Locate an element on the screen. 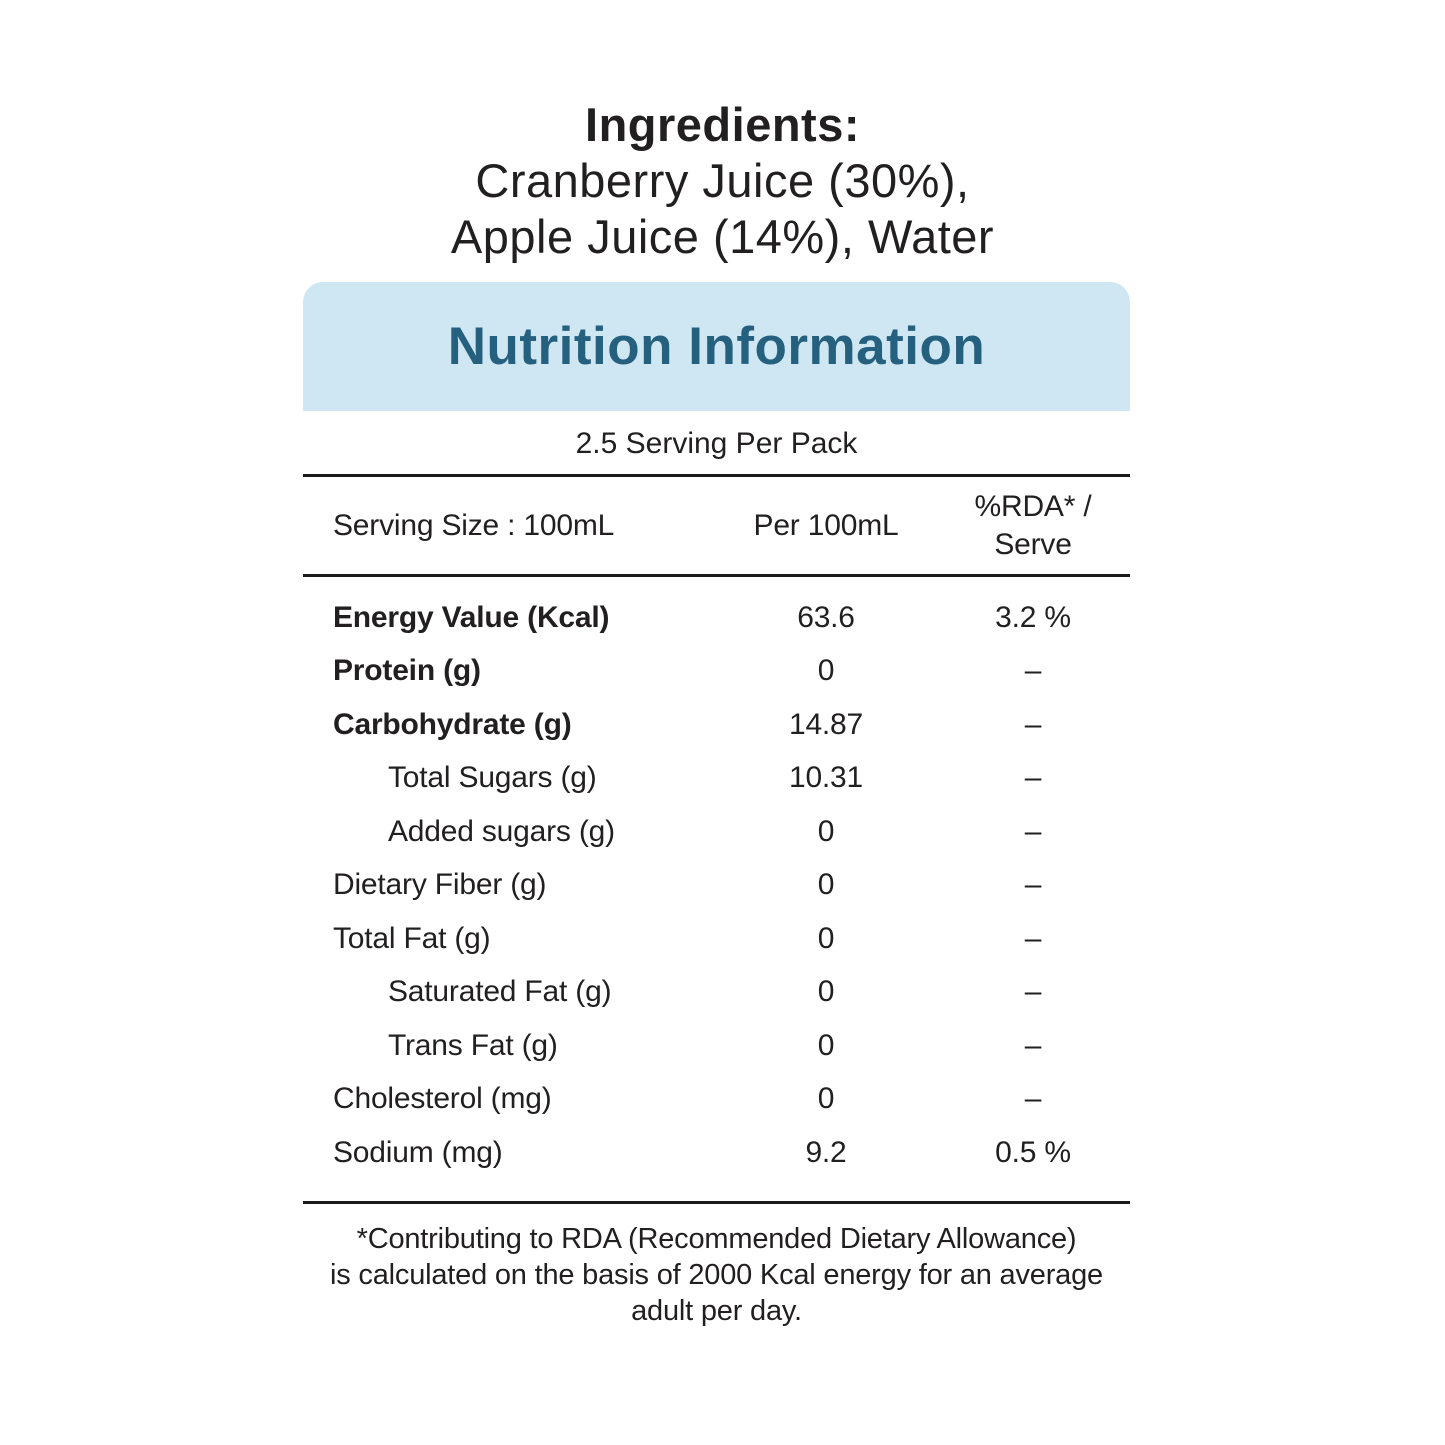 The height and width of the screenshot is (1445, 1445). nutrition-banner: Nutrition Information is located at coordinates (716, 346).